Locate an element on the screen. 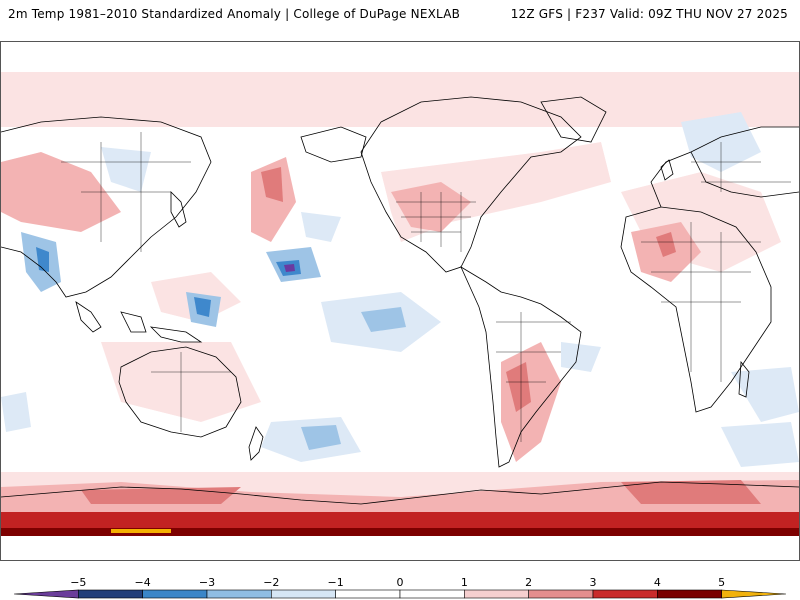  colorbar is located at coordinates (400, 594).